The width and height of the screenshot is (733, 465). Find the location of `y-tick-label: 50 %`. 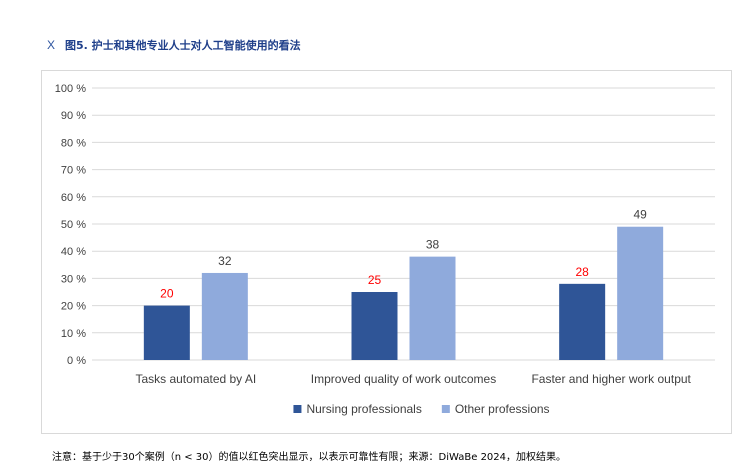

y-tick-label: 50 % is located at coordinates (73, 225).